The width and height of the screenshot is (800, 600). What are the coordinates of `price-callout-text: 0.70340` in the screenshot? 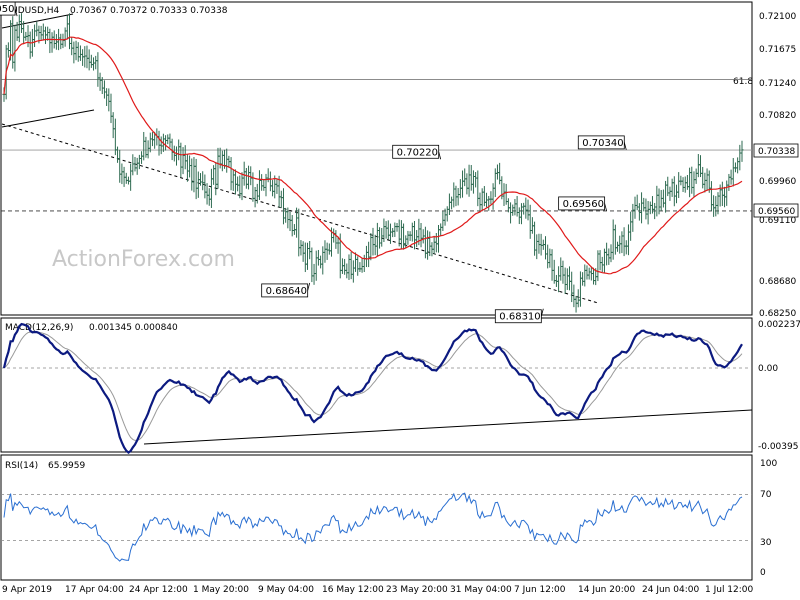 It's located at (602, 143).